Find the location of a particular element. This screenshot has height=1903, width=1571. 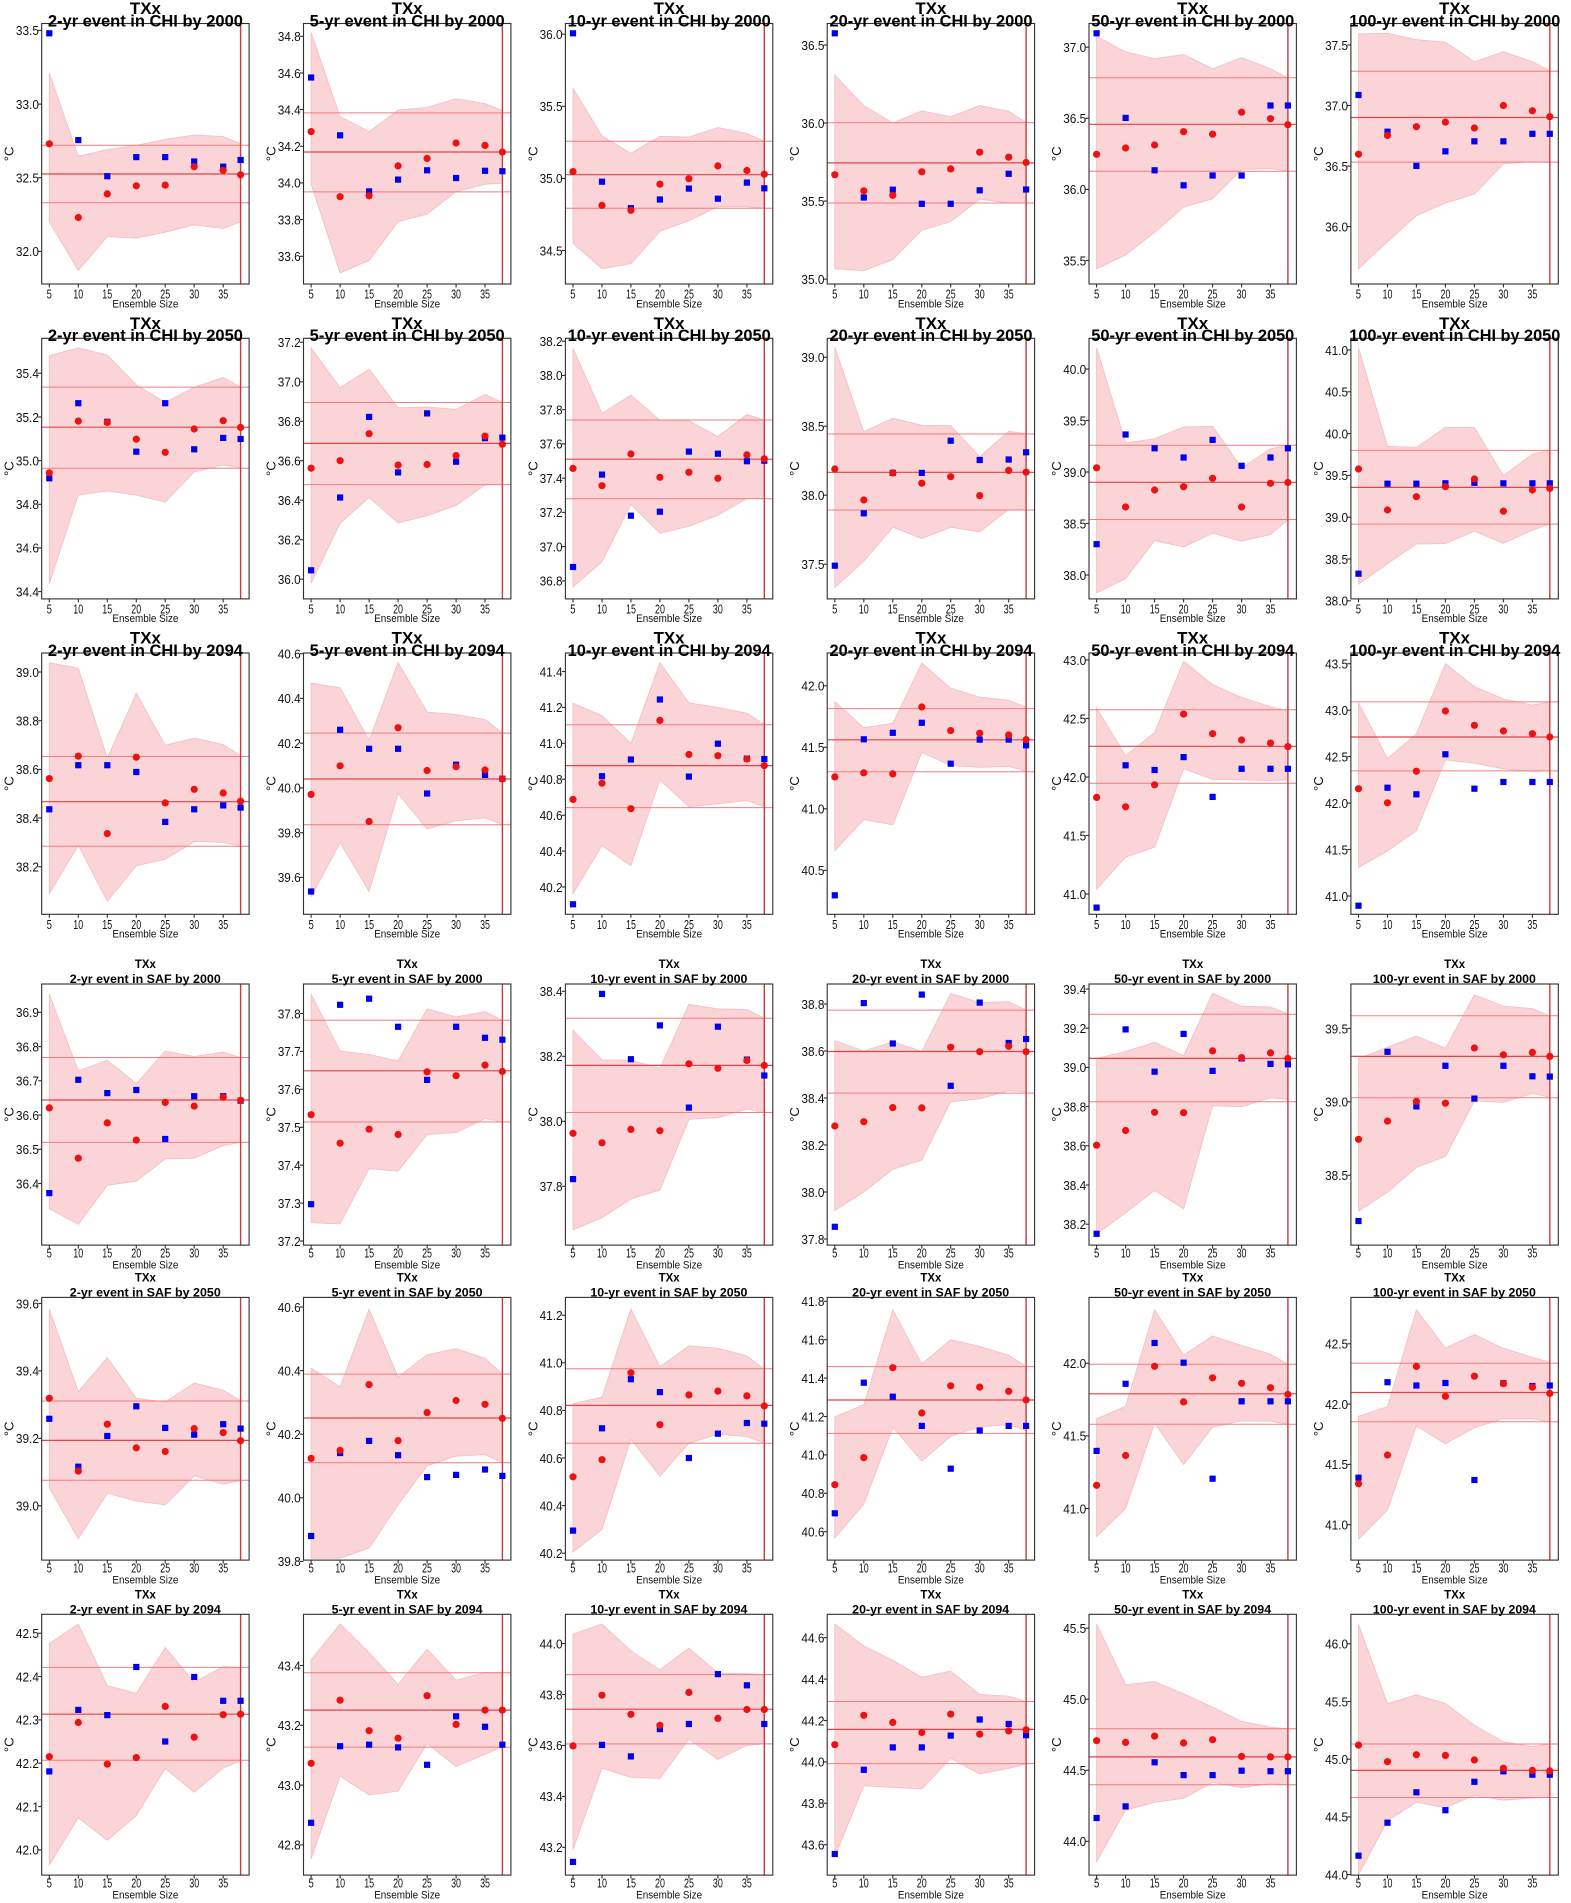

svg-text: 40.6 is located at coordinates (289, 654).